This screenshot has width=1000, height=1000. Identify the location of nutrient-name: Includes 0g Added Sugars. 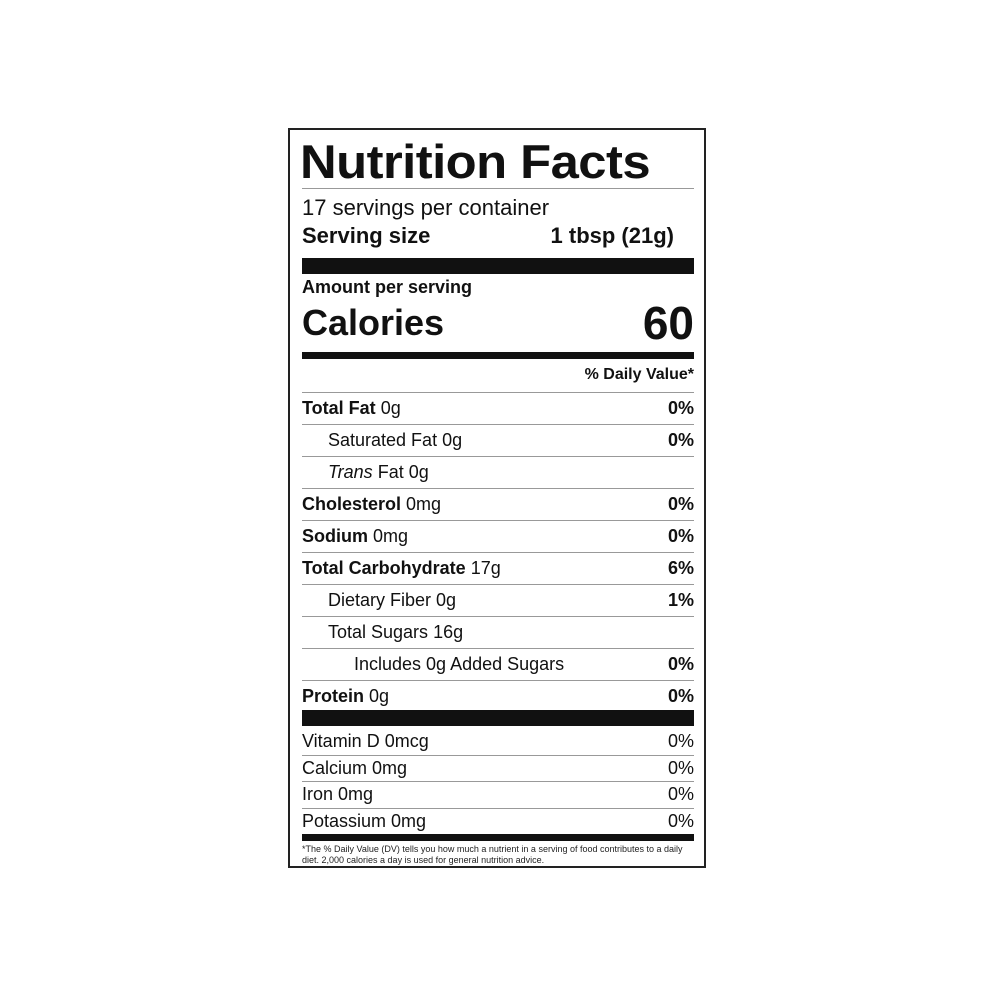
(433, 664).